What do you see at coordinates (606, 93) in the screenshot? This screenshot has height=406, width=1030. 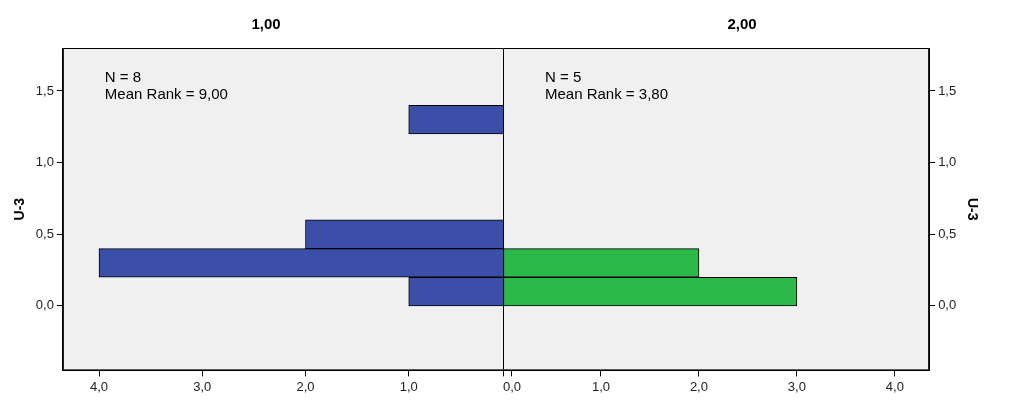 I see `annotation: Mean Rank = 3,80` at bounding box center [606, 93].